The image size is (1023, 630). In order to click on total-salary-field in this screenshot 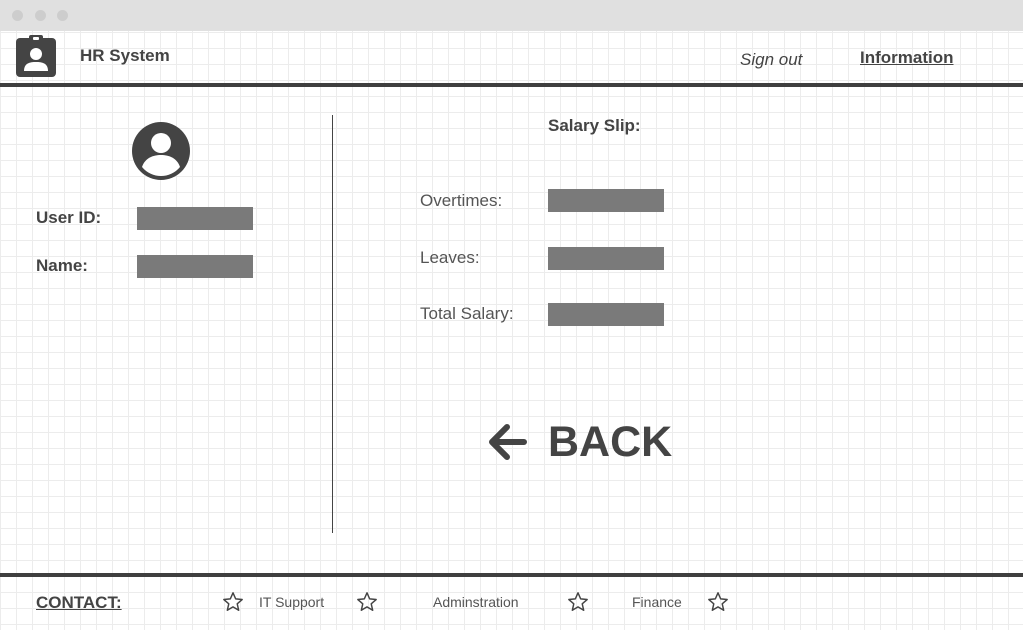, I will do `click(606, 314)`.